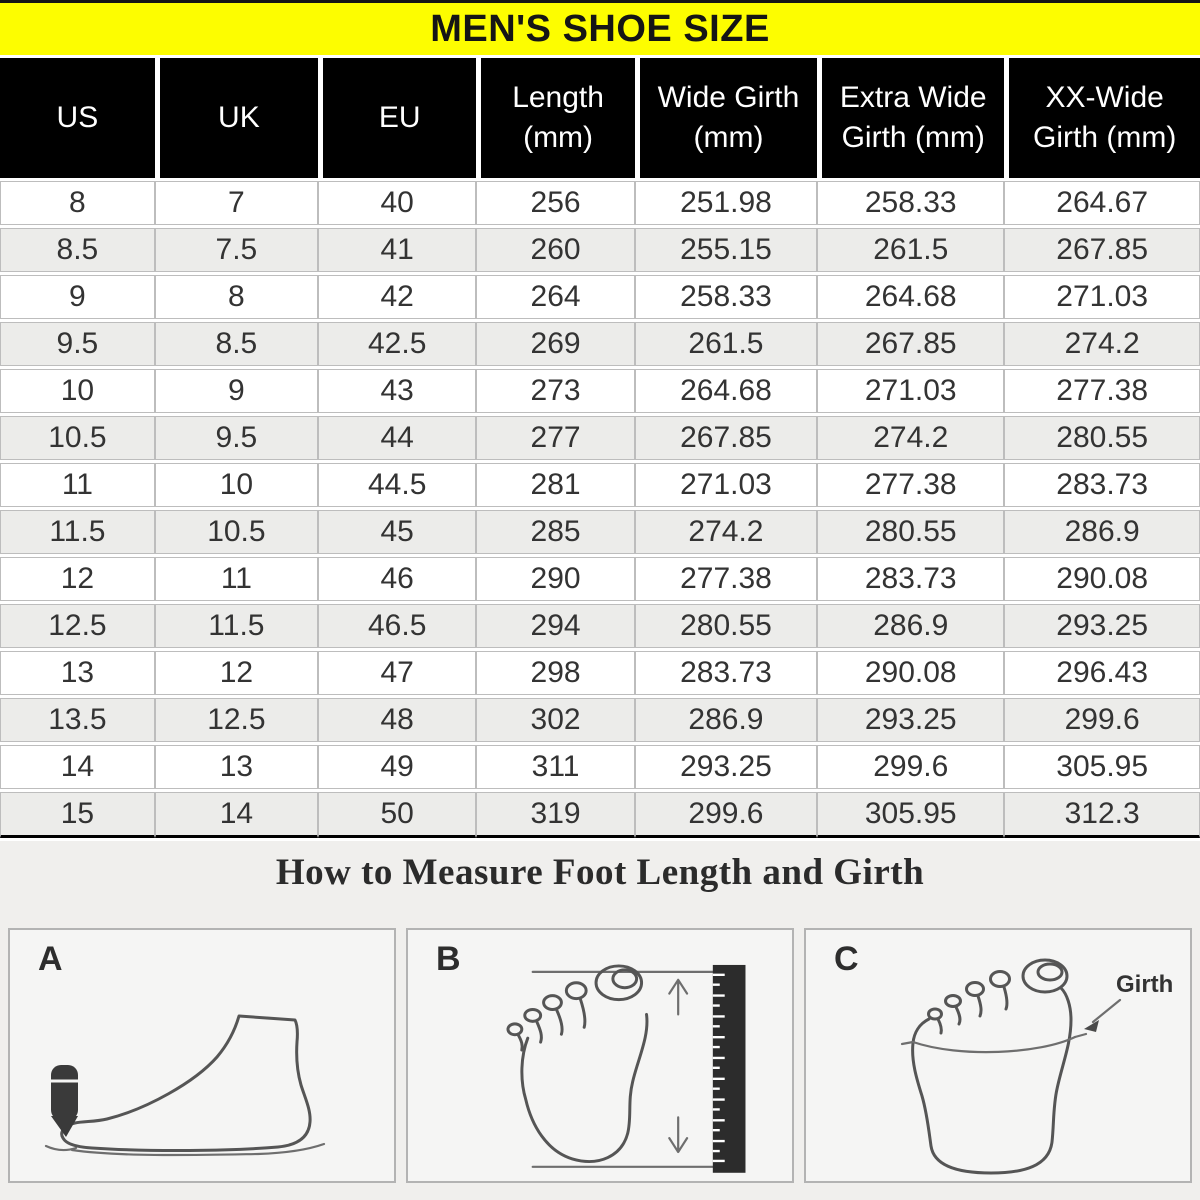 This screenshot has height=1200, width=1200. I want to click on table-row: 11.5 10.5 45 285 274.2 280.55 286.9, so click(600, 532).